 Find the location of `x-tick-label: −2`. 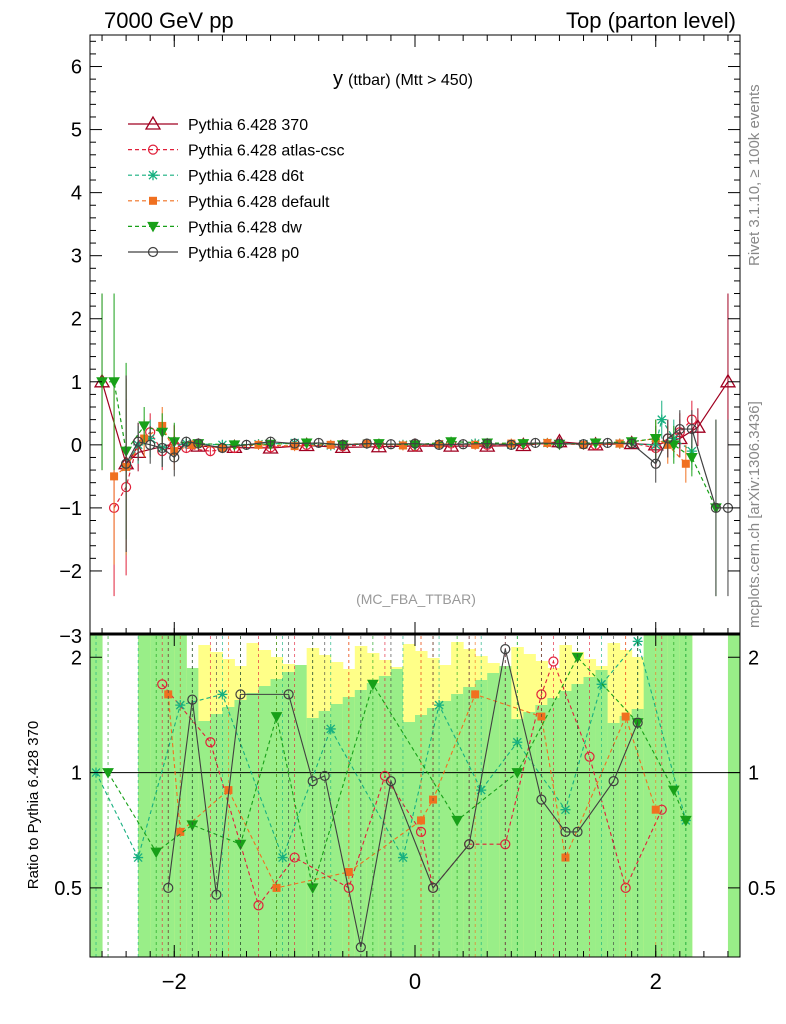

x-tick-label: −2 is located at coordinates (174, 981).